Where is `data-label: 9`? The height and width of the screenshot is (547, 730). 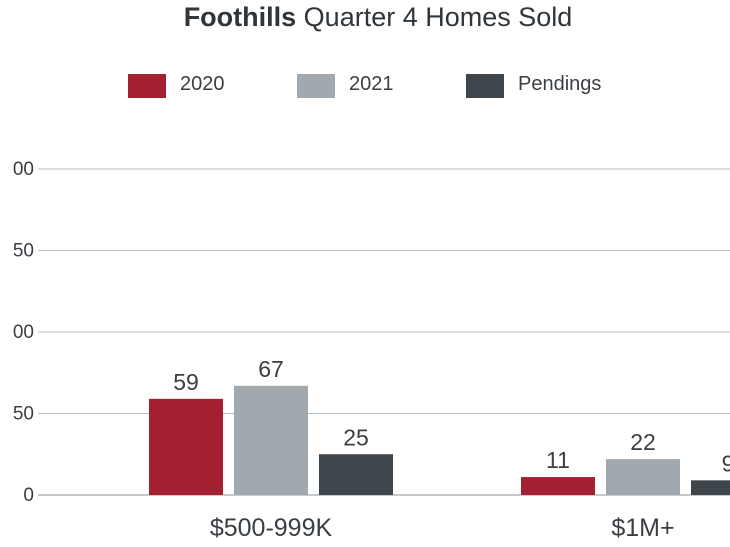
data-label: 9 is located at coordinates (726, 463).